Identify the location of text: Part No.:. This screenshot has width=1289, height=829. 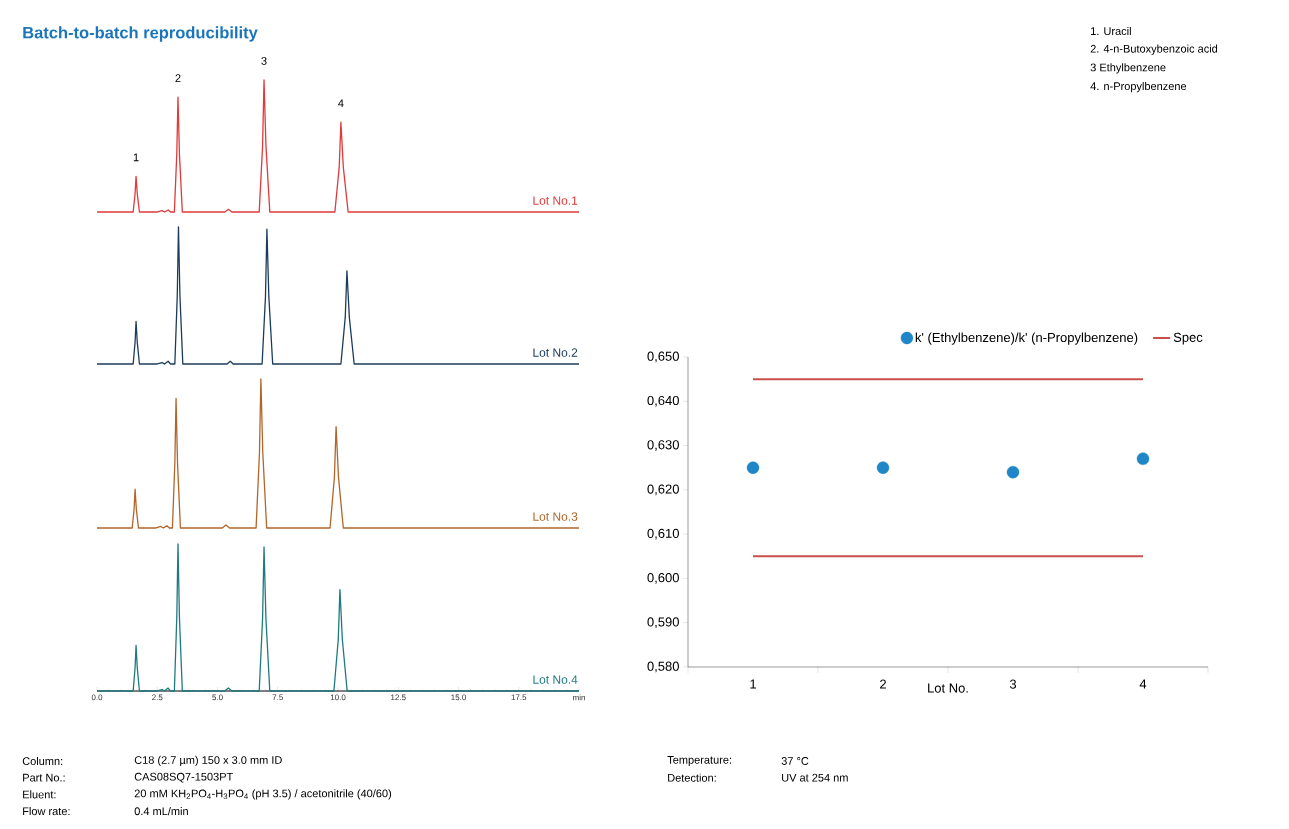
(44, 777).